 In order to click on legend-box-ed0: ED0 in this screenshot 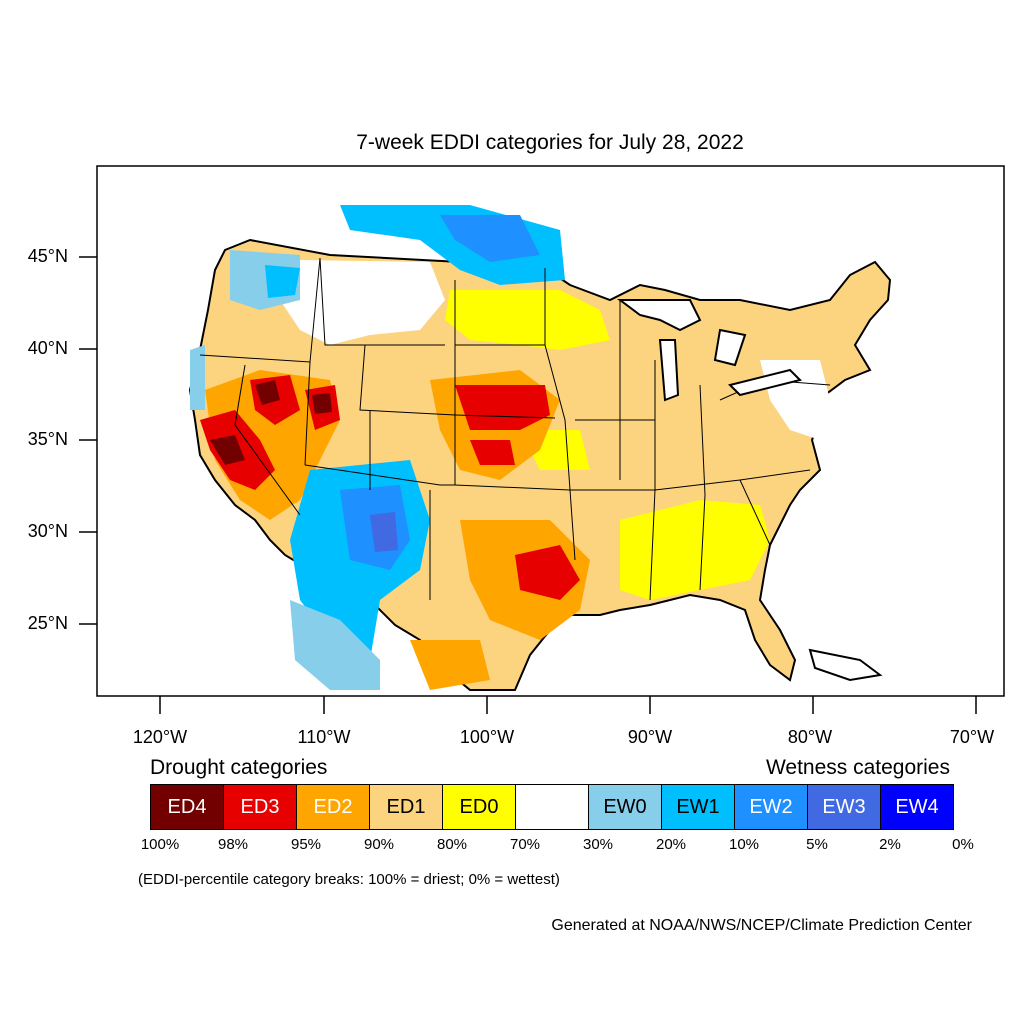, I will do `click(479, 807)`.